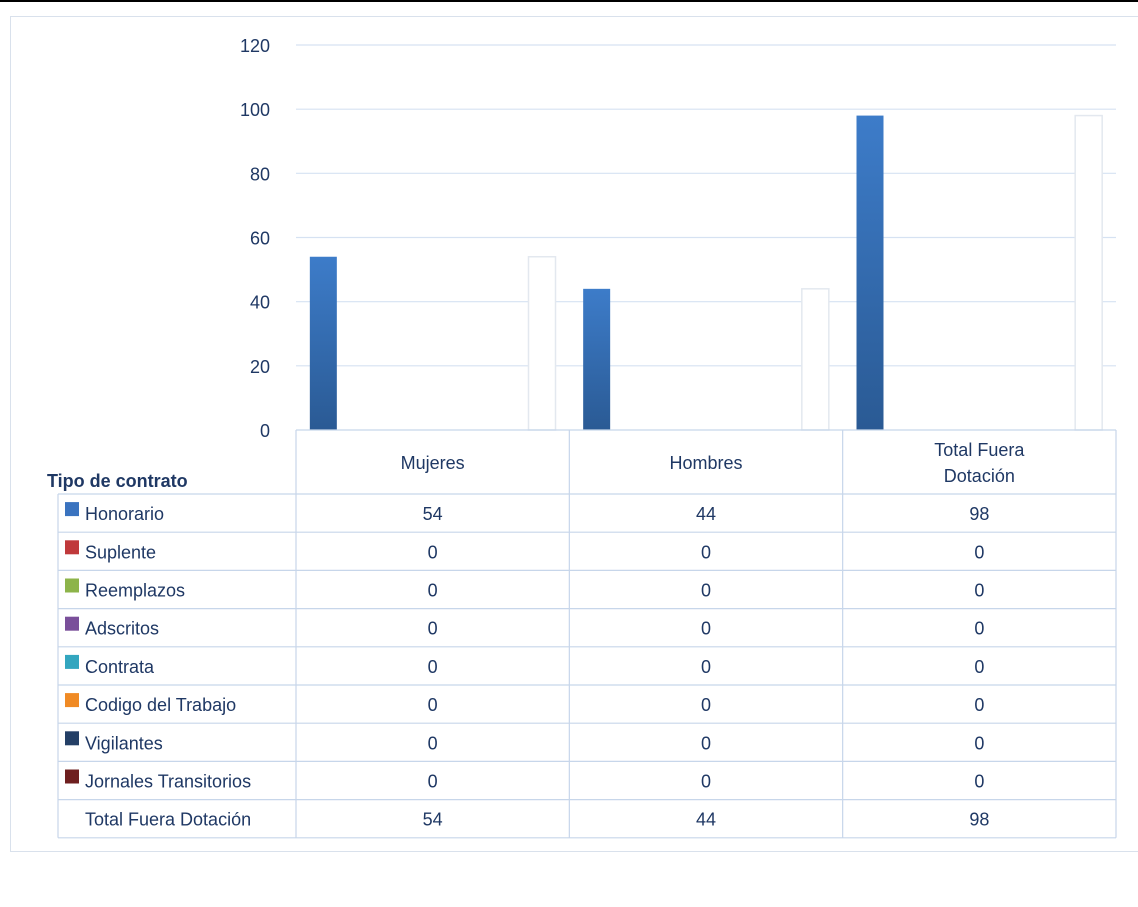  What do you see at coordinates (433, 463) in the screenshot?
I see `category-label: Mujeres` at bounding box center [433, 463].